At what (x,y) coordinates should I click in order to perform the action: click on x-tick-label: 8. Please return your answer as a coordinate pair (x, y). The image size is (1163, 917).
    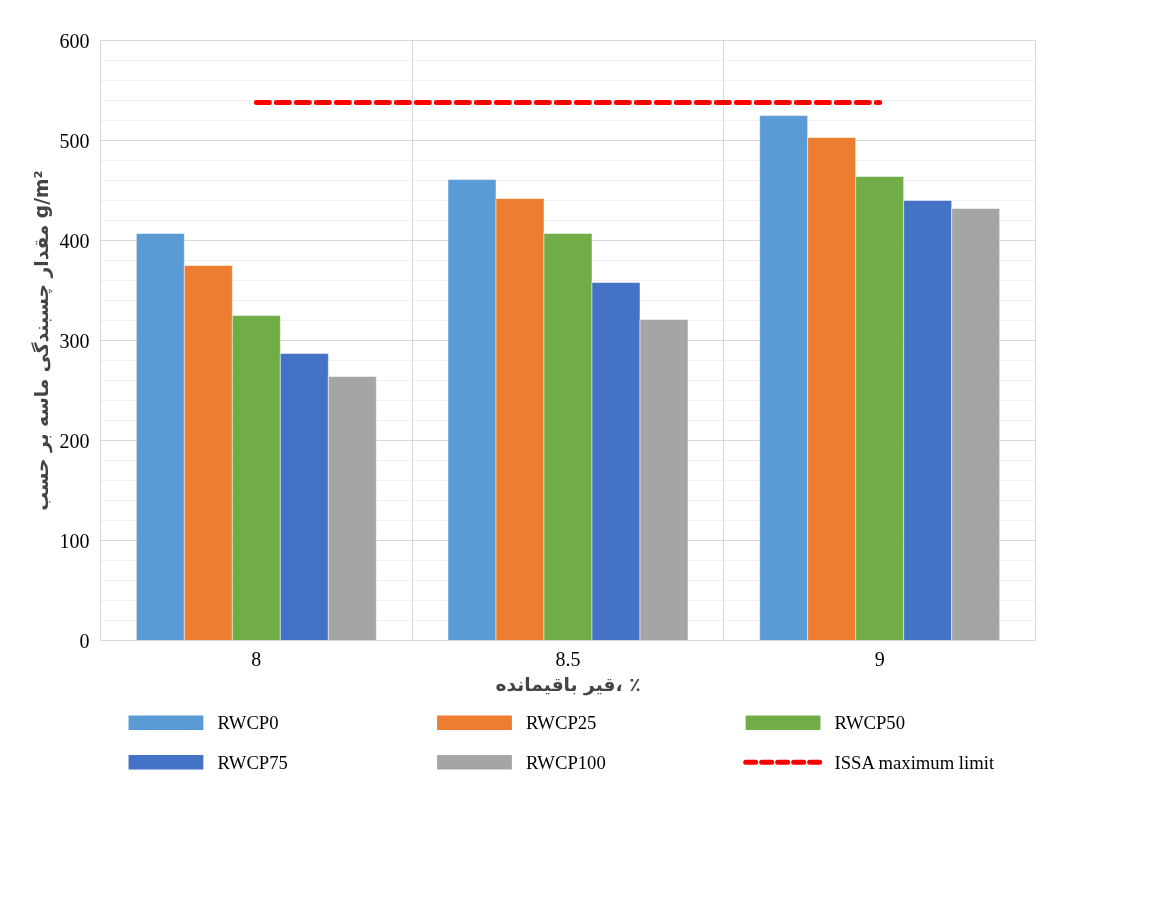
    Looking at the image, I should click on (256, 658).